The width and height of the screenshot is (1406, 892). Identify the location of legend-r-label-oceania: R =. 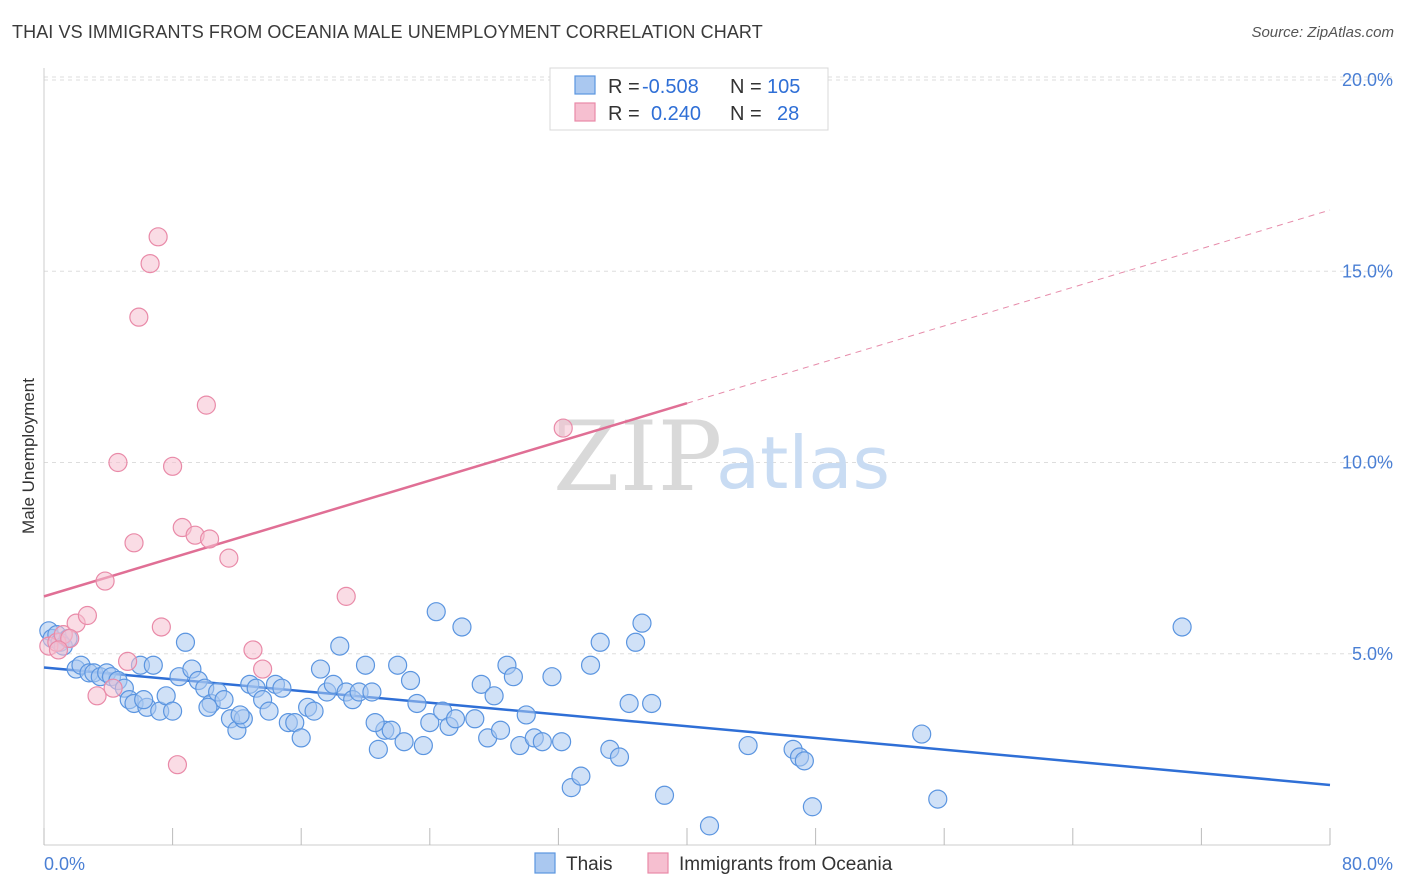
(624, 114).